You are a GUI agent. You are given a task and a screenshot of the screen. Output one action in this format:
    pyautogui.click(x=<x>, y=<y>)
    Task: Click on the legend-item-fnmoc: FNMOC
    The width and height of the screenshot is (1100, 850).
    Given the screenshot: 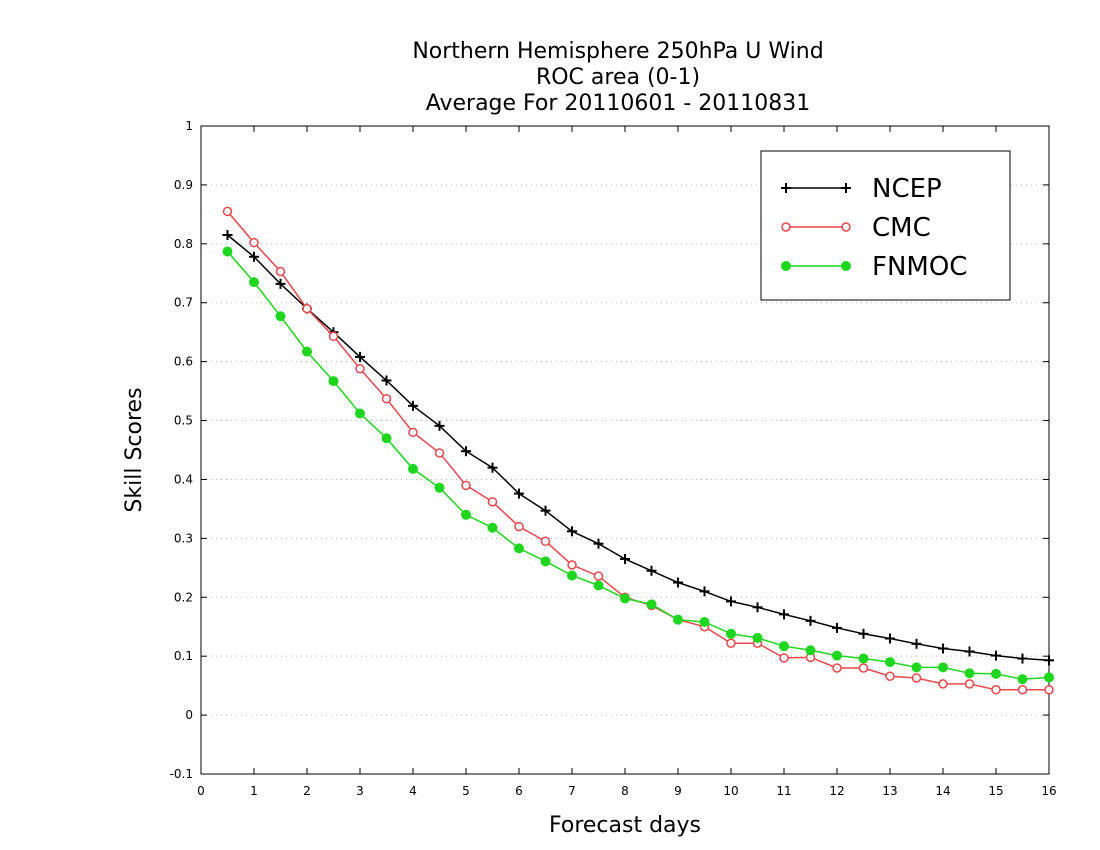 What is the action you would take?
    pyautogui.click(x=874, y=267)
    